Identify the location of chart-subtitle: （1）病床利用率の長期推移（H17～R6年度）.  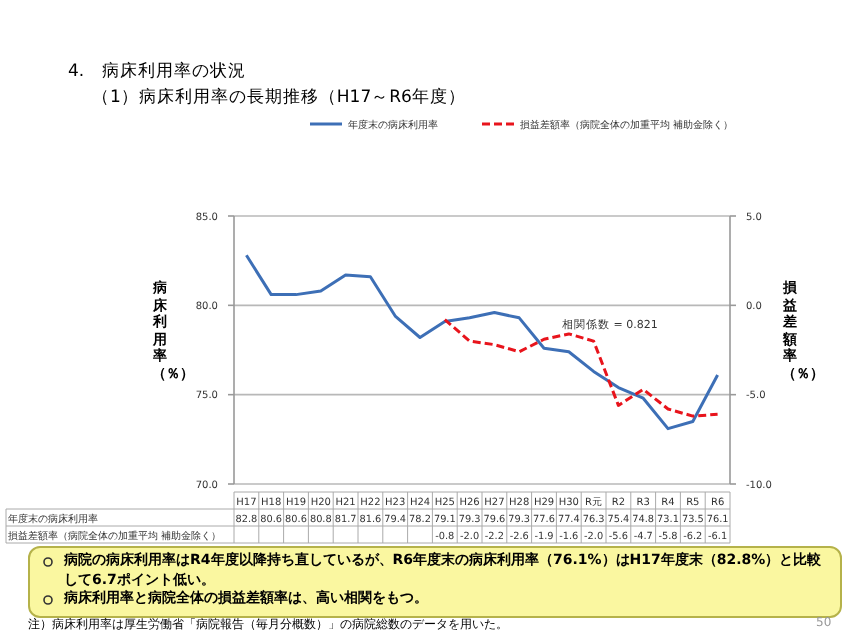
(279, 98).